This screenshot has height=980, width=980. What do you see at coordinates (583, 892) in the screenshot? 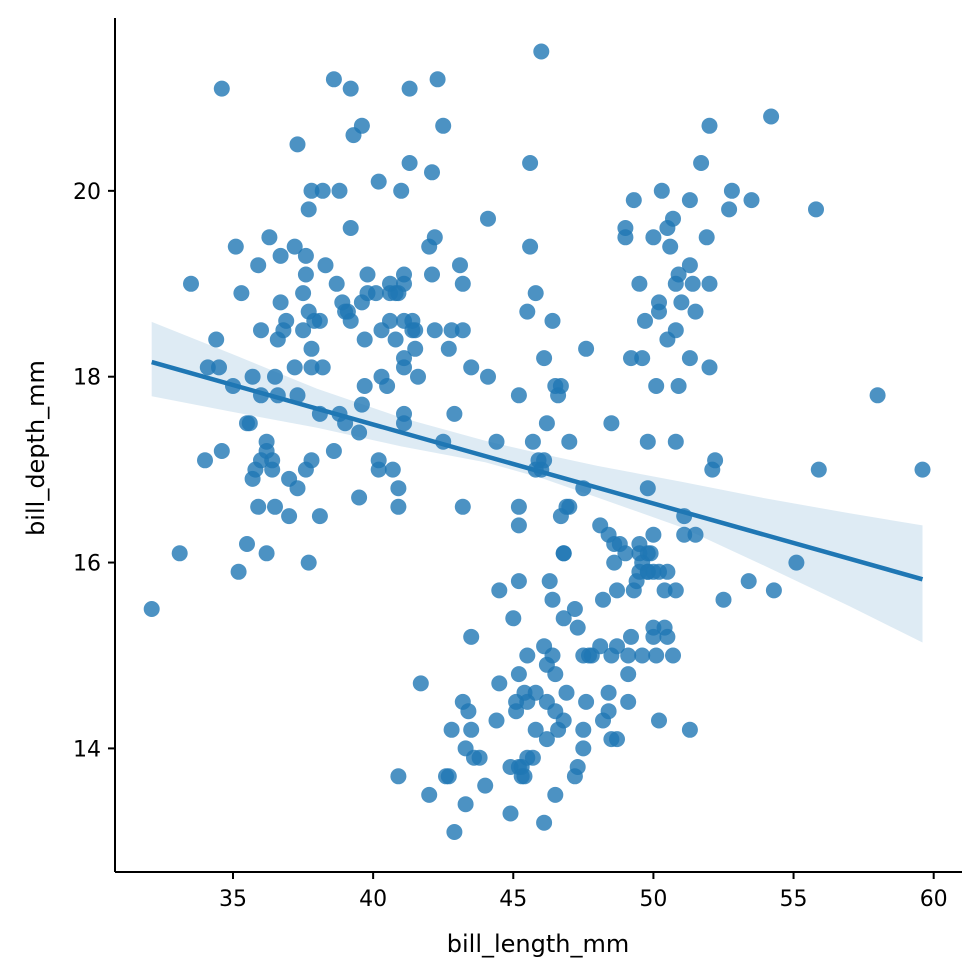
I see `x-ticks: 35 40 45 50 55 60` at bounding box center [583, 892].